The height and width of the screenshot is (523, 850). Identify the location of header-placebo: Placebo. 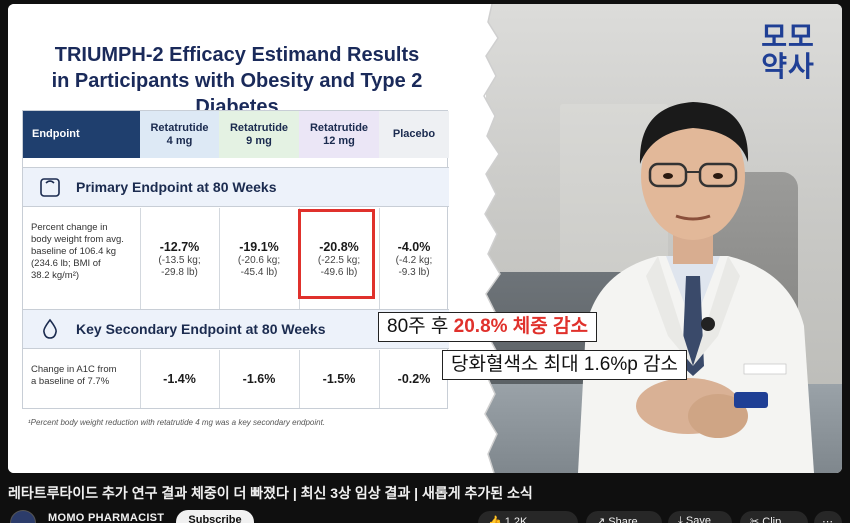
(414, 134).